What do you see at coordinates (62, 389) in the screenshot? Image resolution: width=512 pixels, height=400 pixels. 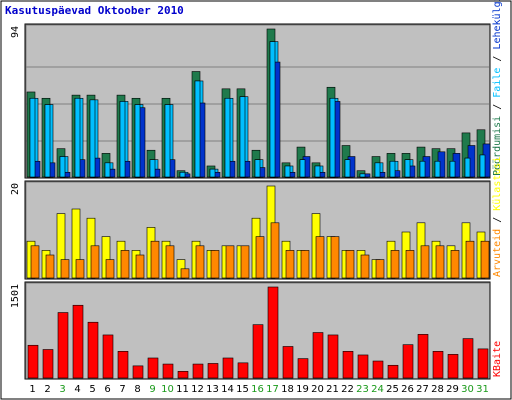 I see `x-tick-label: 3` at bounding box center [62, 389].